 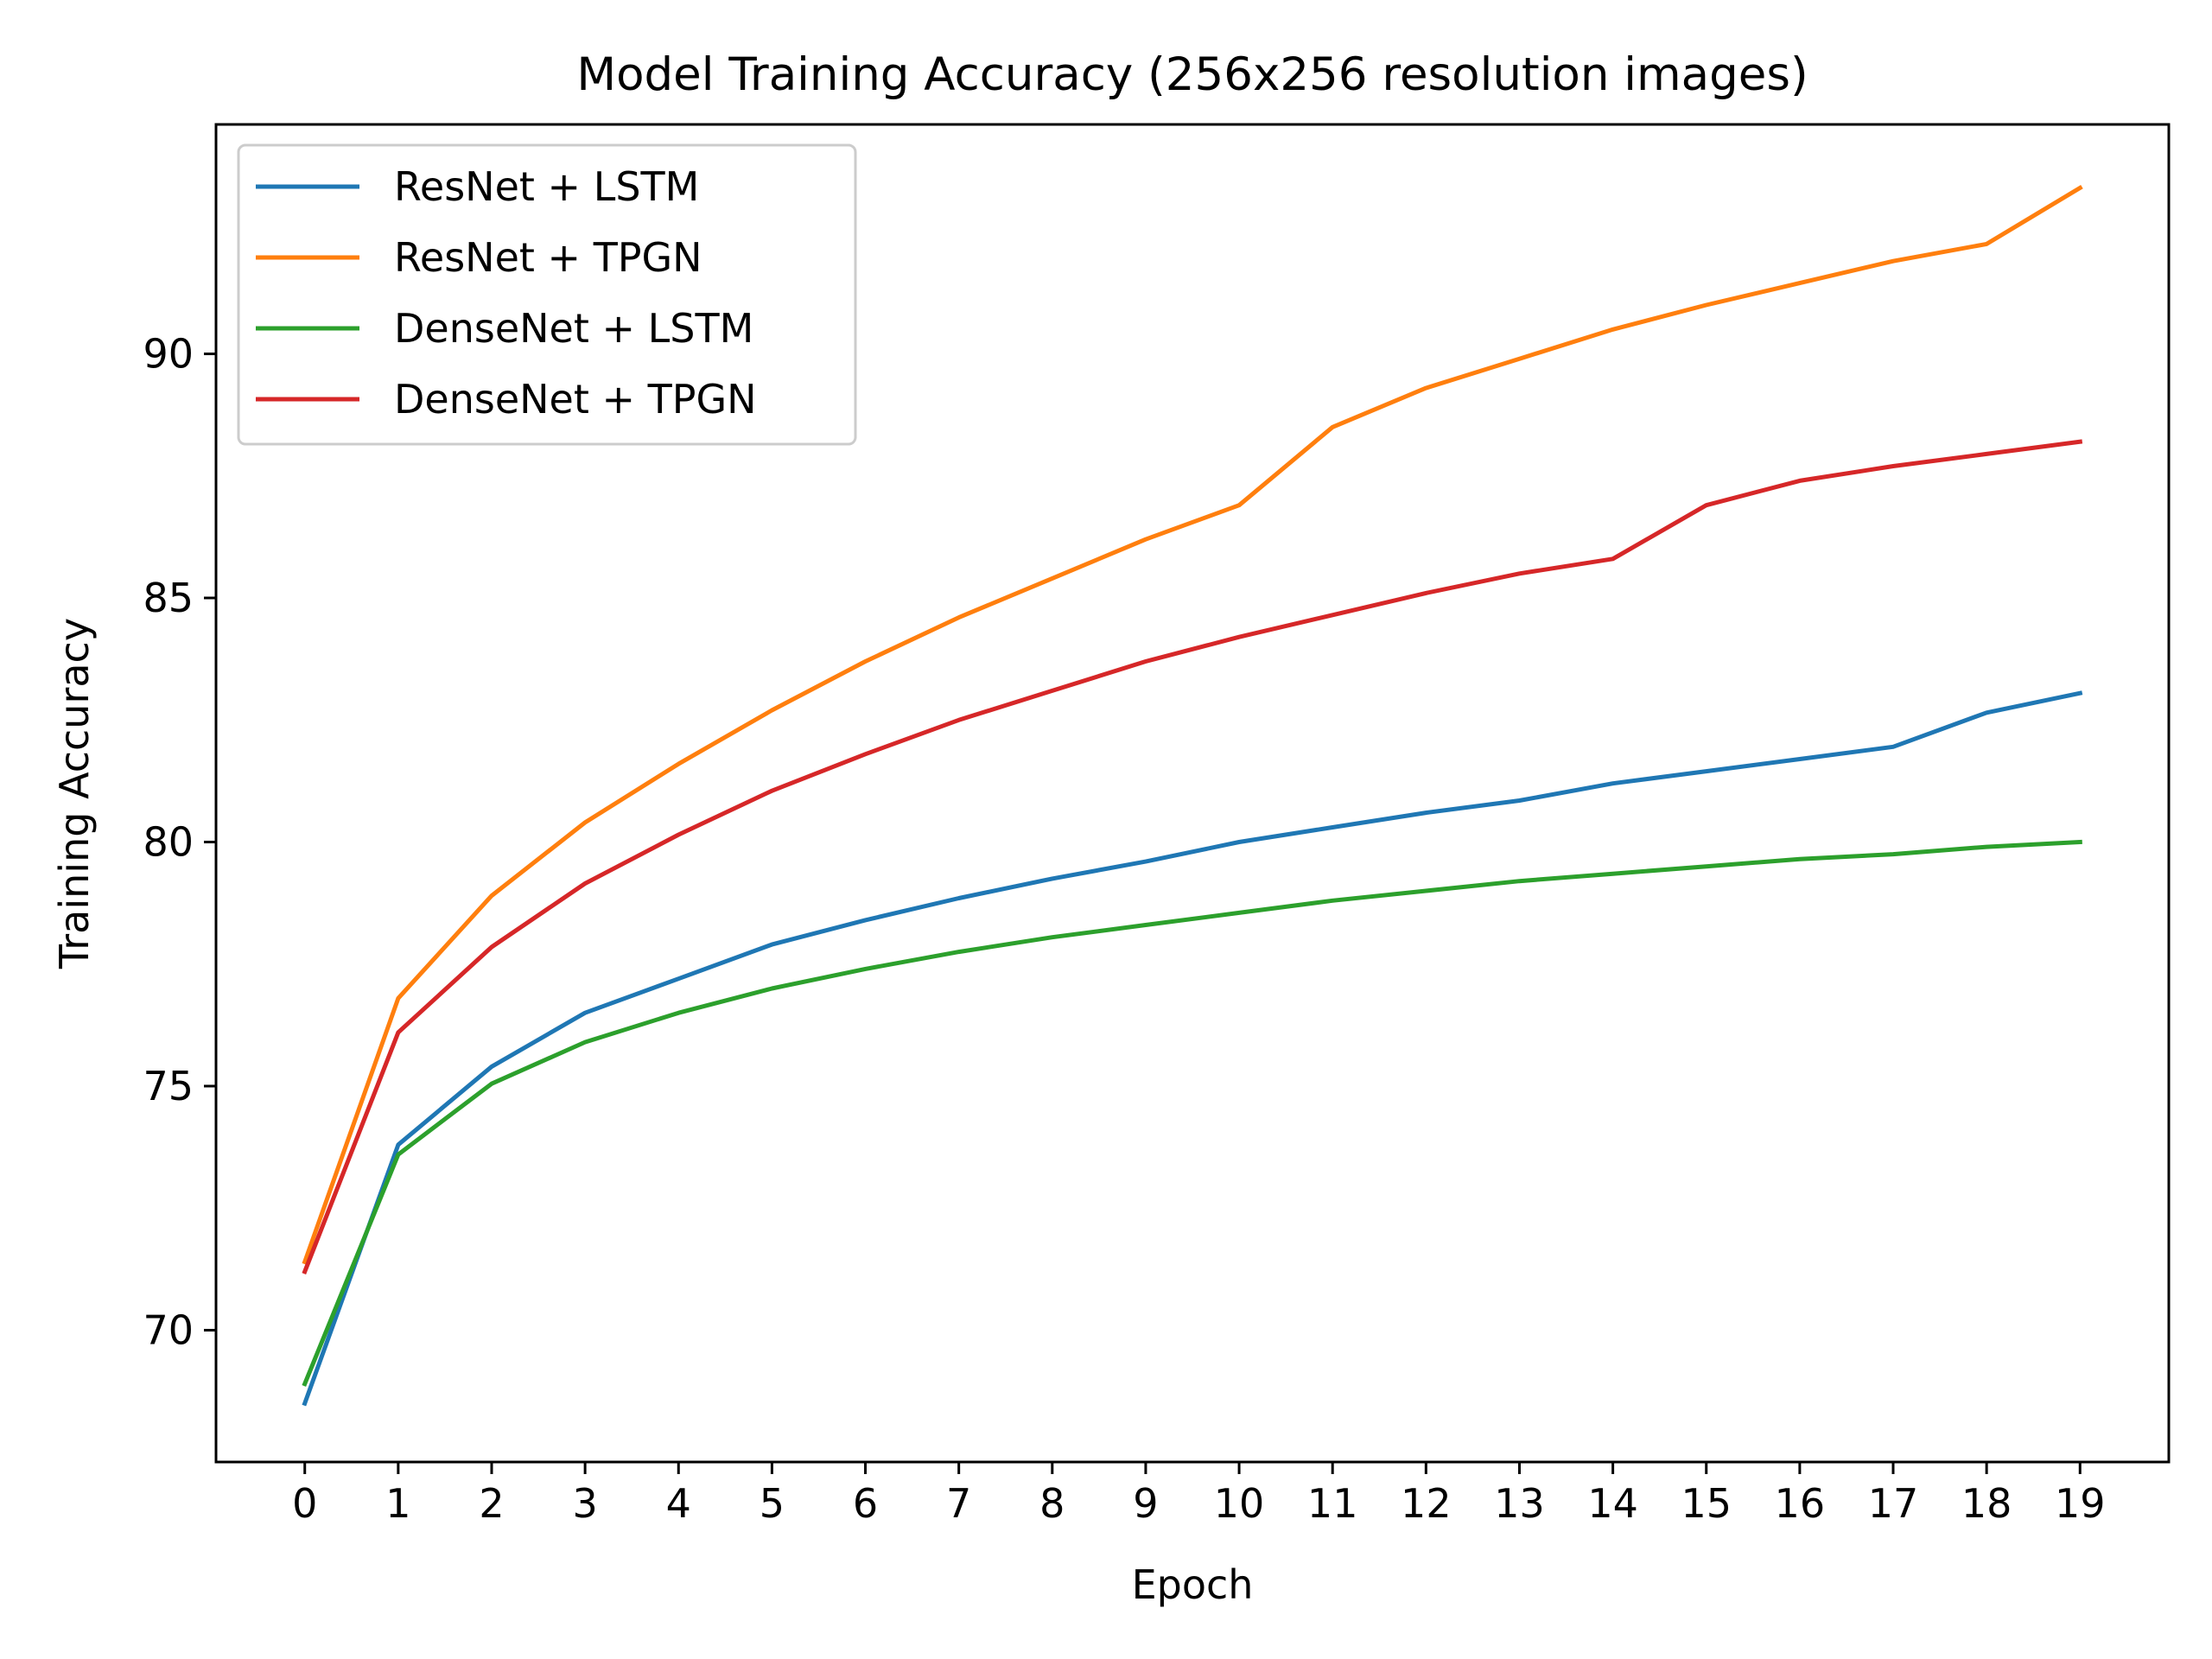 I want to click on x-tick-label: 8, so click(x=1052, y=1503).